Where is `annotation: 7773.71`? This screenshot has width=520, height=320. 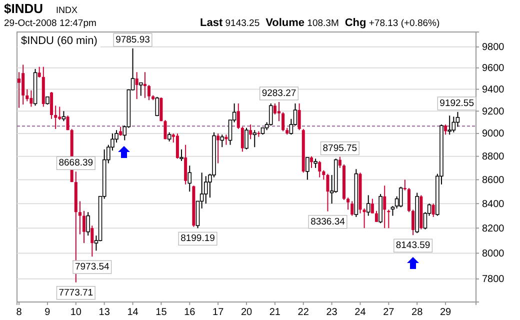 annotation: 7773.71 is located at coordinates (76, 292).